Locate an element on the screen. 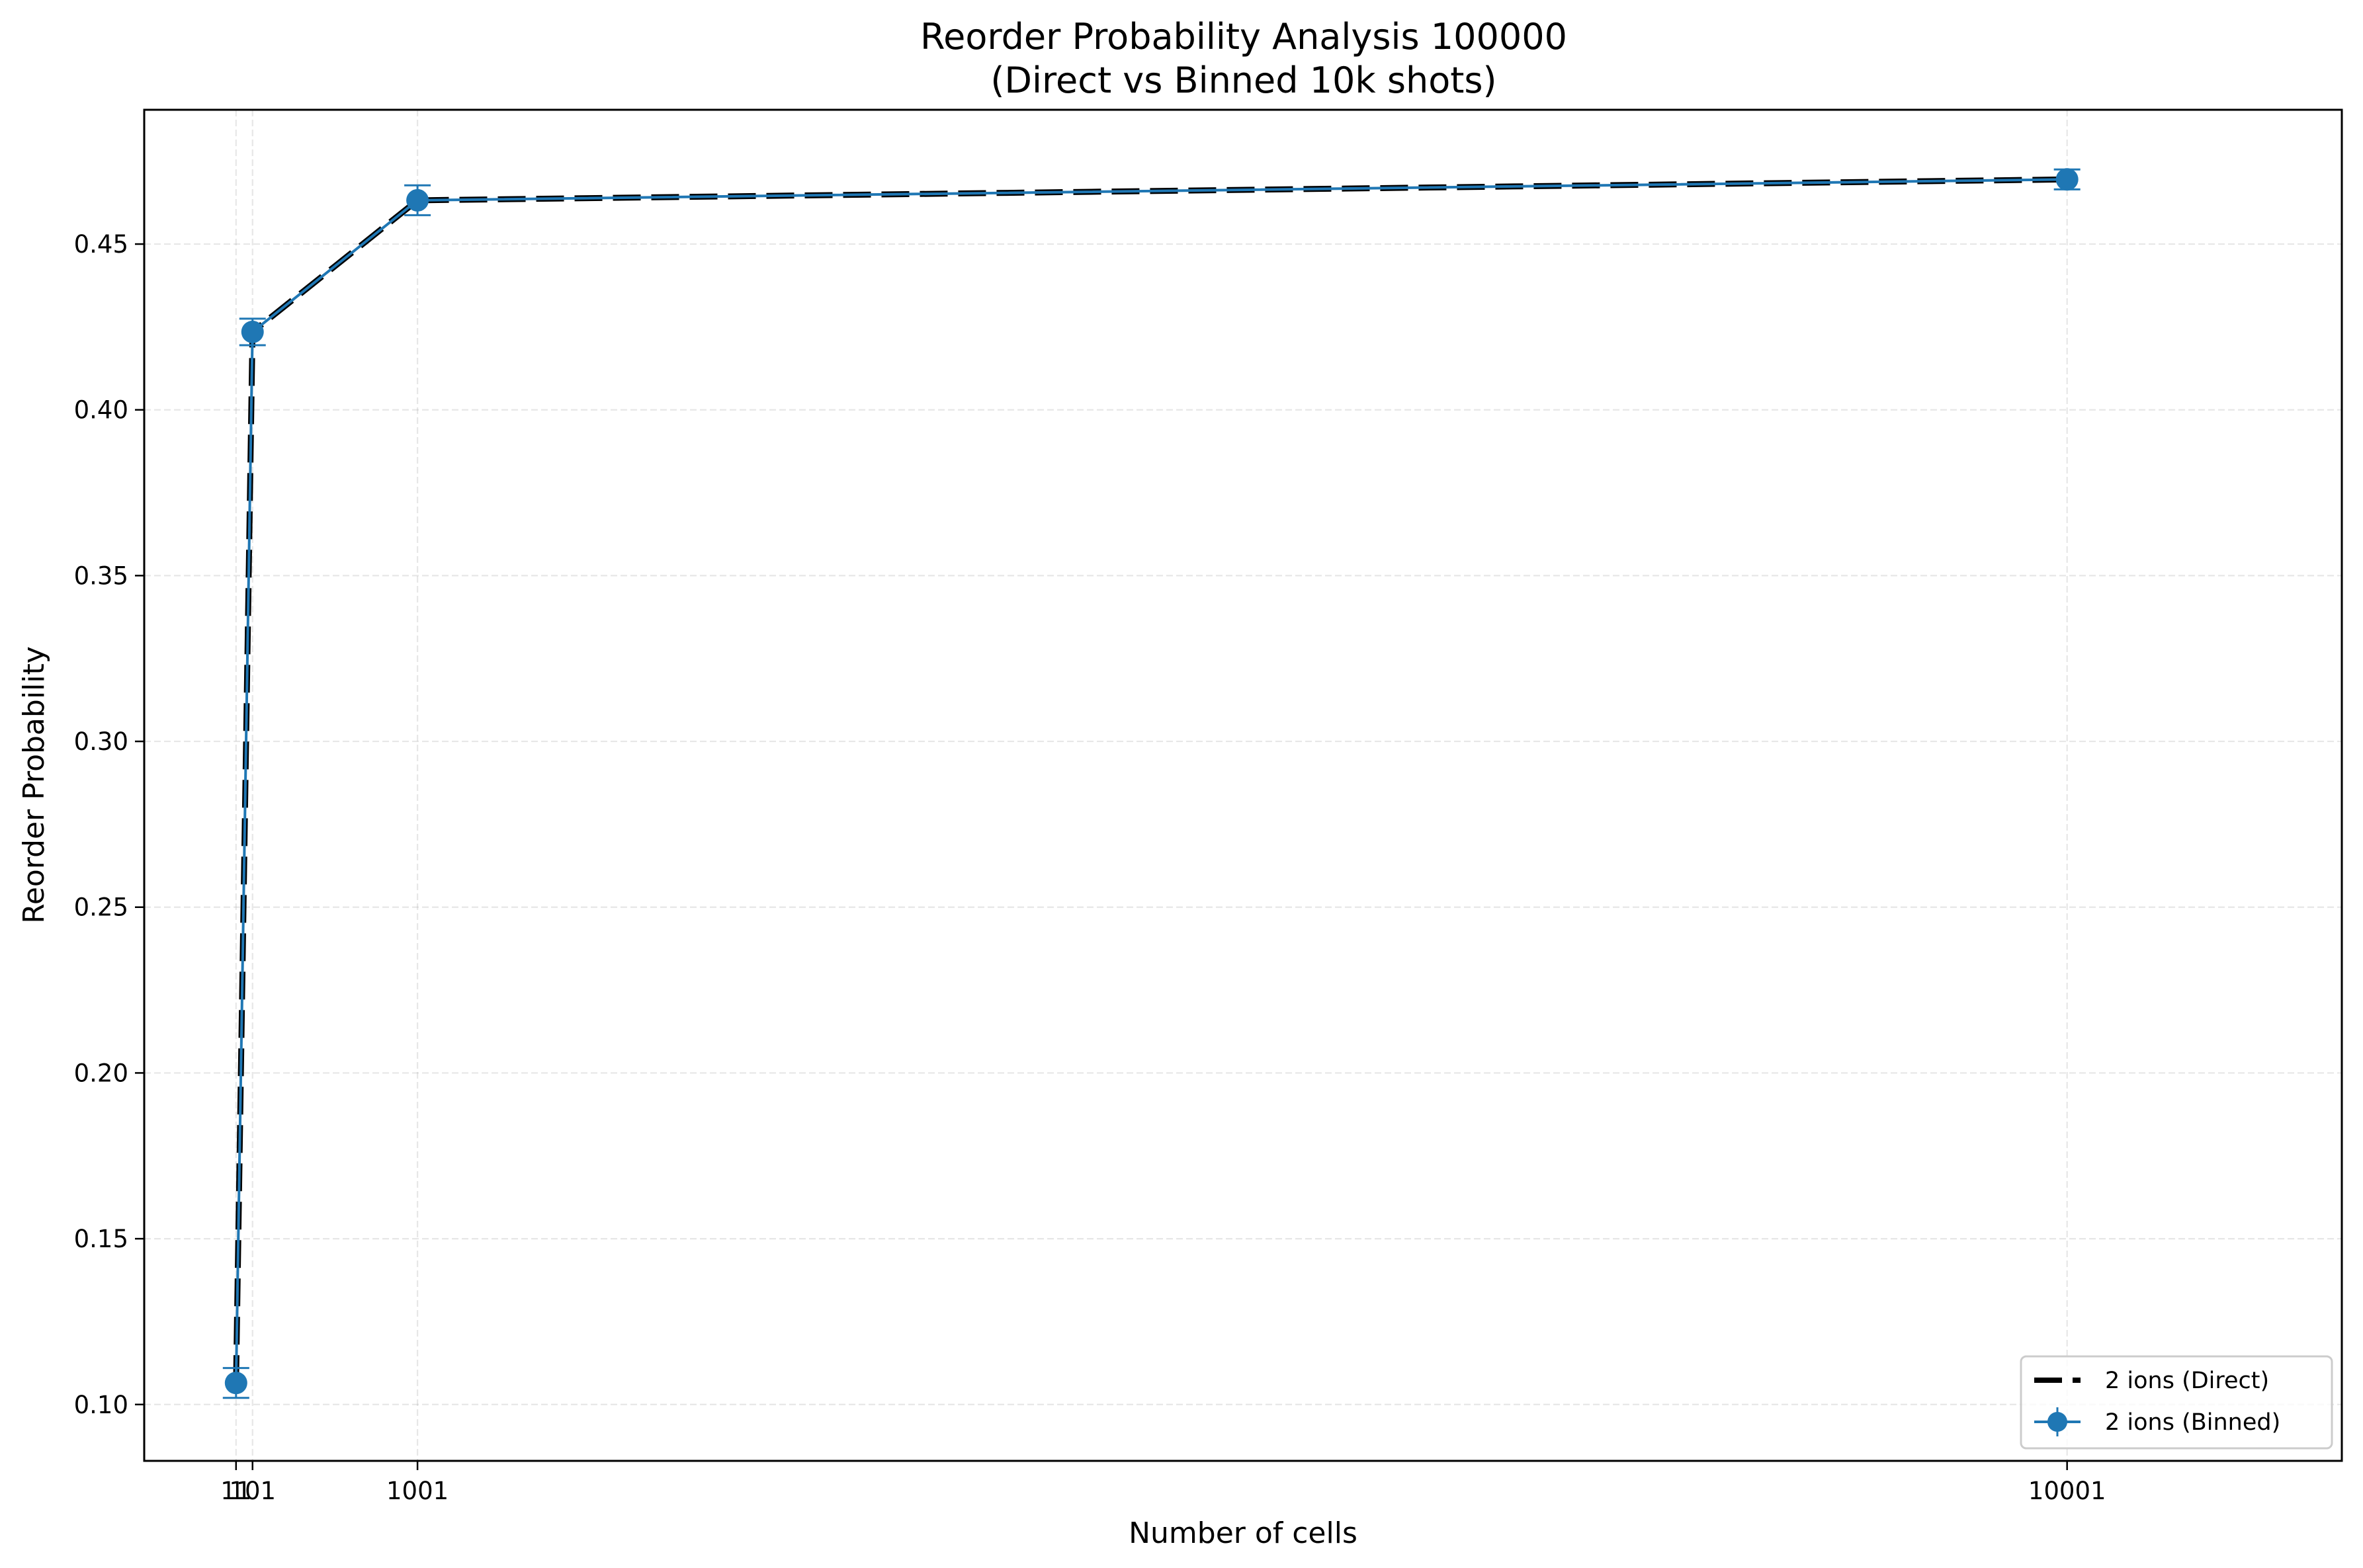  legend-box is located at coordinates (2176, 1402).